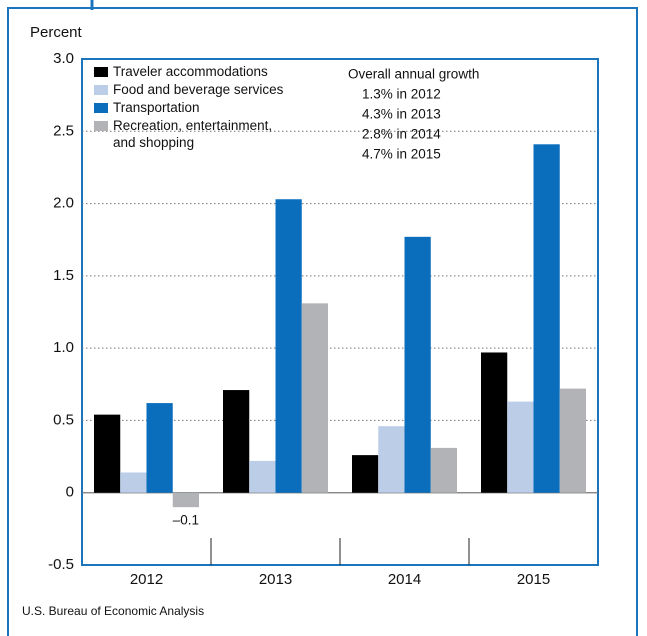  Describe the element at coordinates (401, 154) in the screenshot. I see `annotation: 4.7% in 2015` at that location.